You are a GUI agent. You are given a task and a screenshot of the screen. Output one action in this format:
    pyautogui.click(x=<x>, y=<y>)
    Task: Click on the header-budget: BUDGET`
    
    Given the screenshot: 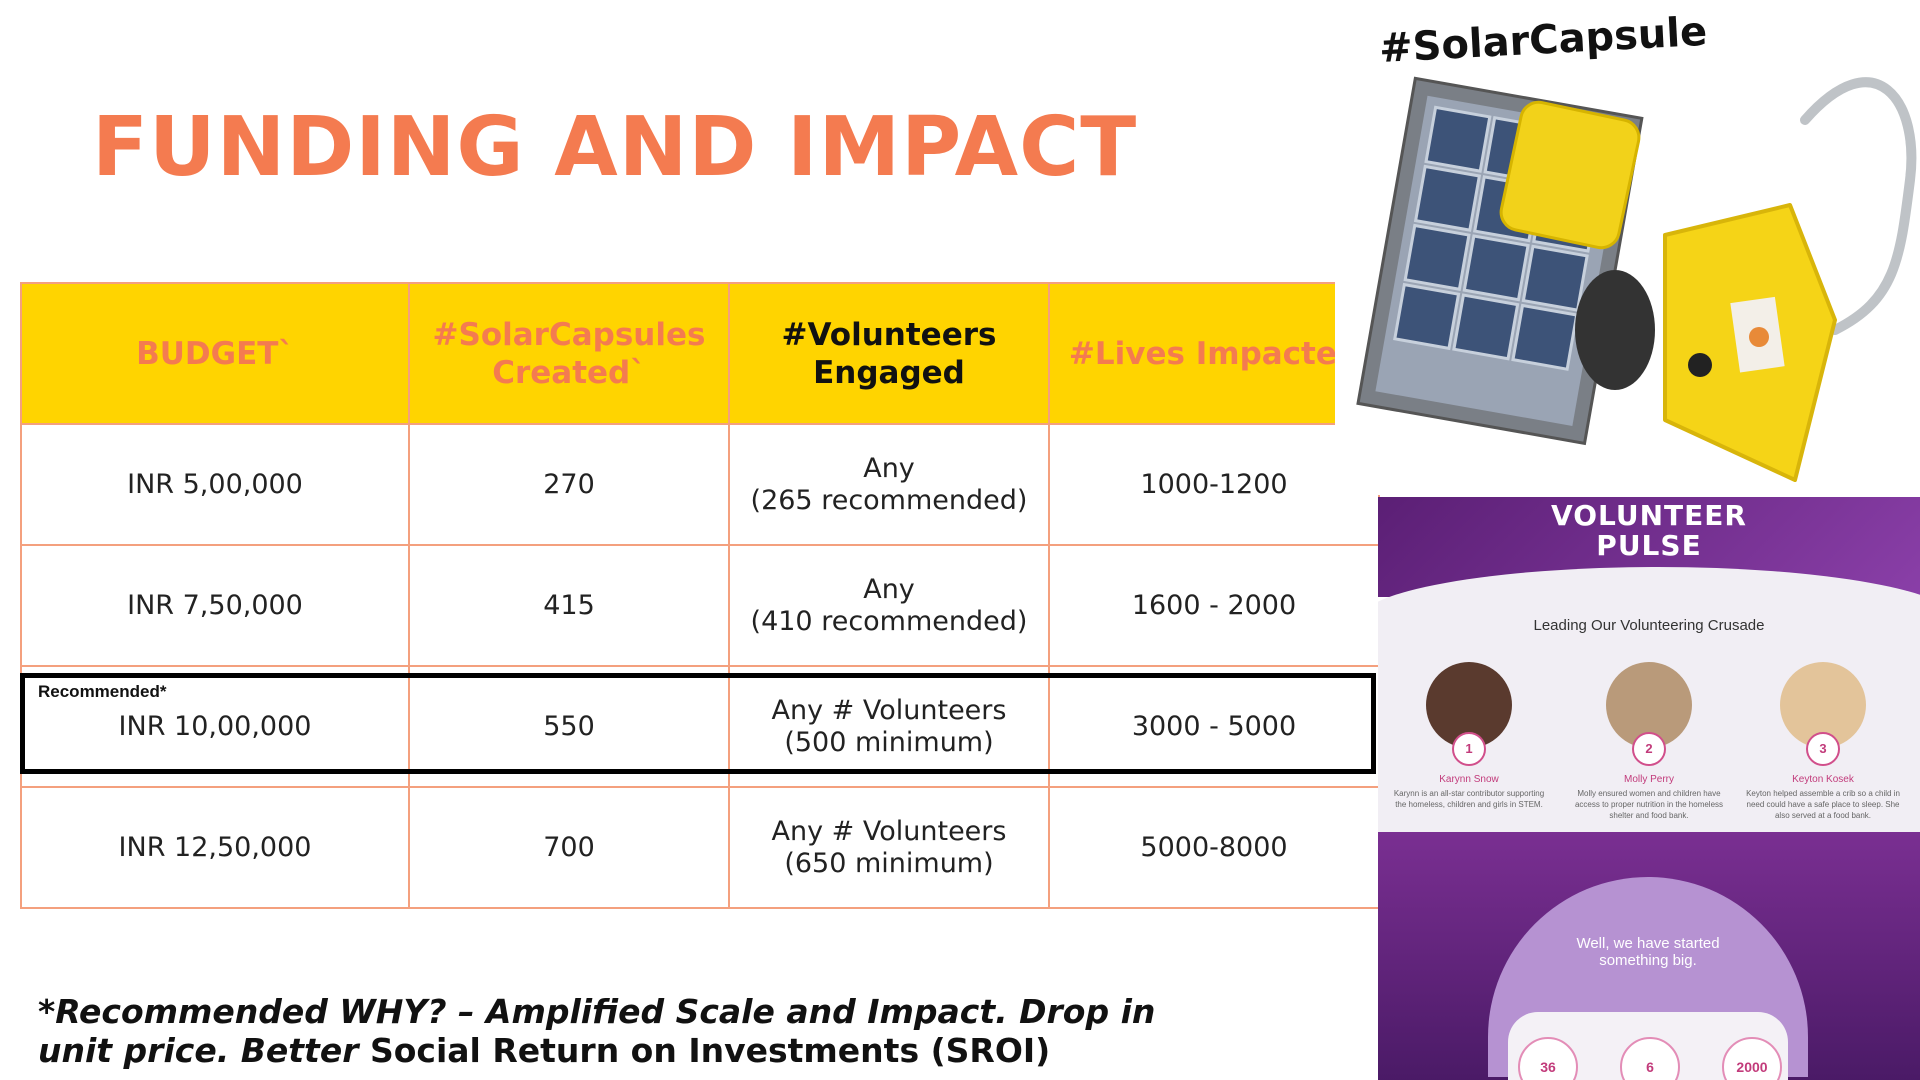 What is the action you would take?
    pyautogui.click(x=215, y=353)
    